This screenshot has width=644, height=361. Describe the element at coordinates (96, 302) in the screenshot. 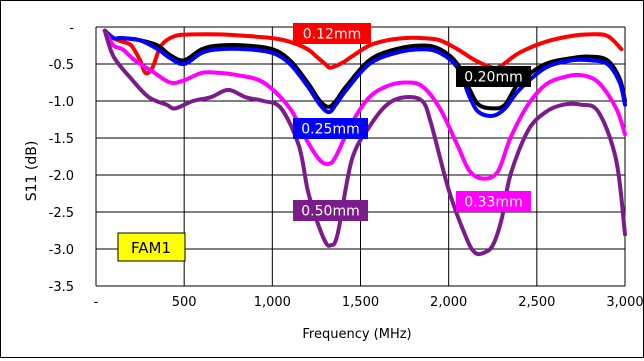

I see `x-tick-label: -` at that location.